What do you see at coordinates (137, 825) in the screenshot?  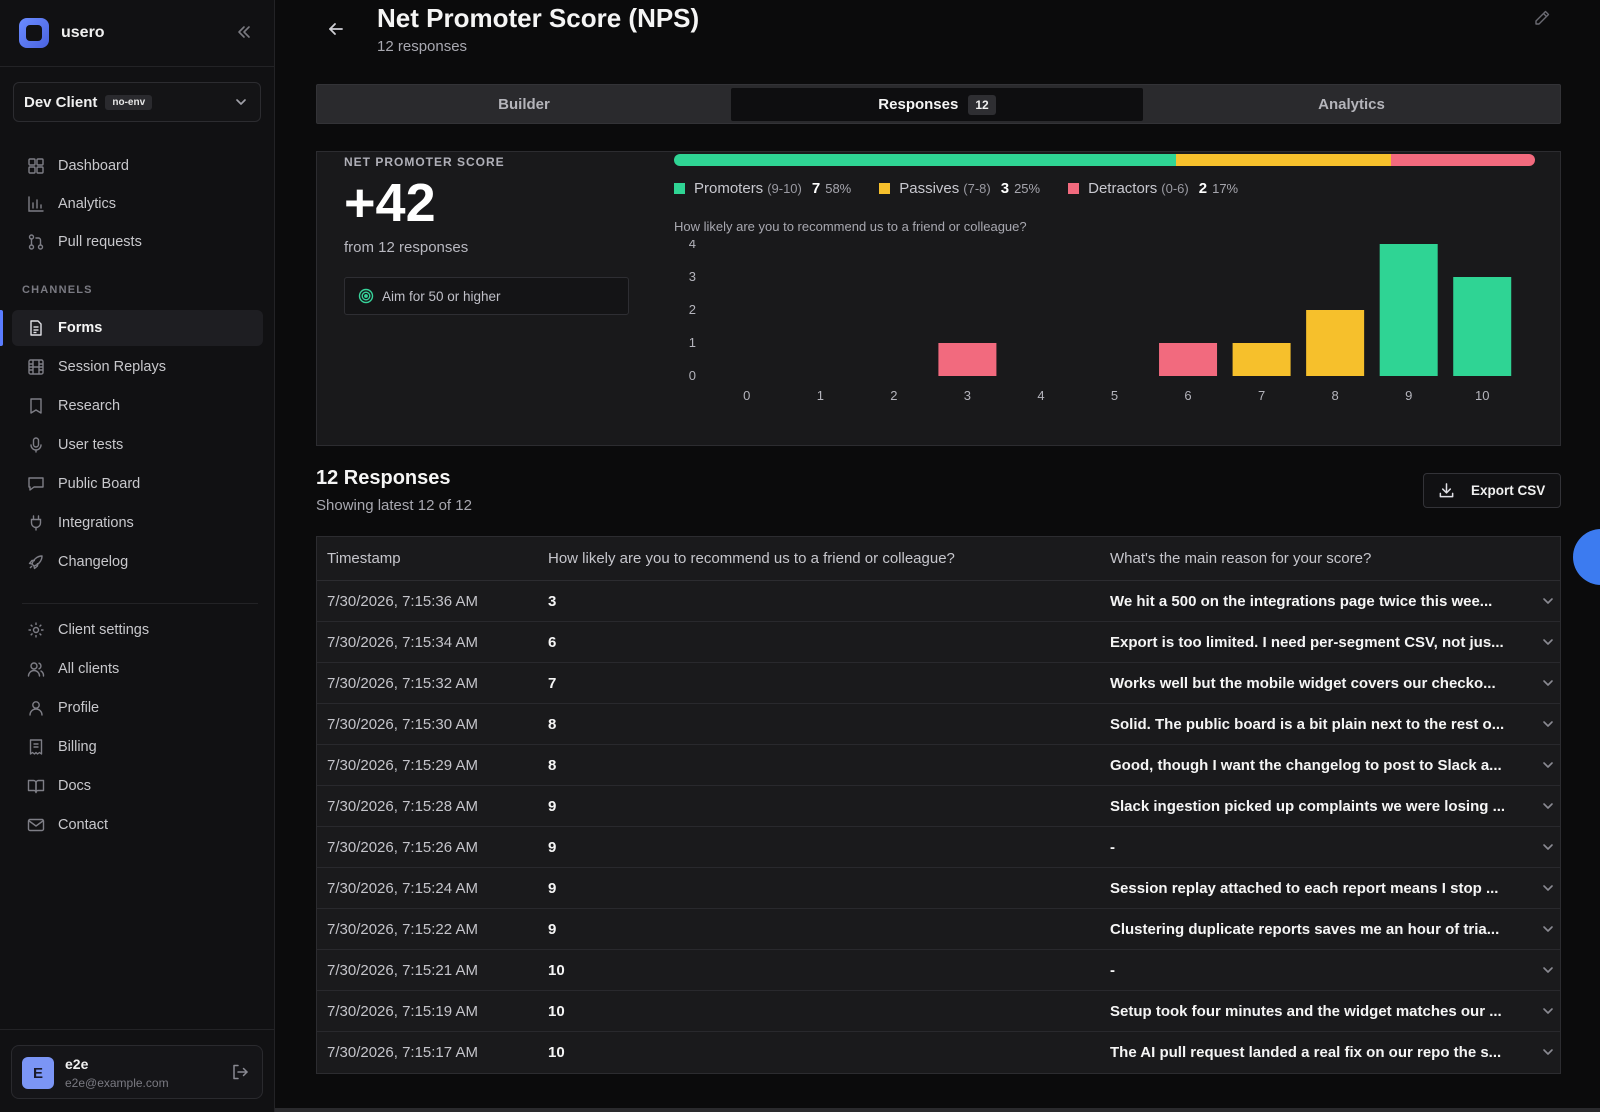 I see `nav-contact: Contact` at bounding box center [137, 825].